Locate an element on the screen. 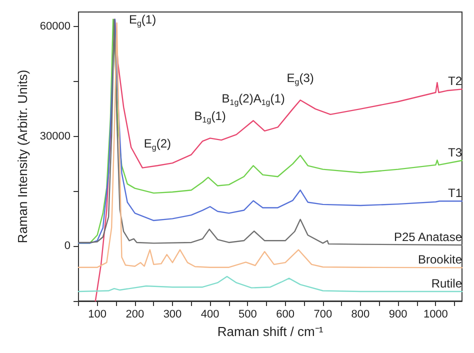 This screenshot has height=353, width=474. x-axis-title: Raman shift / cm⁻¹ is located at coordinates (270, 331).